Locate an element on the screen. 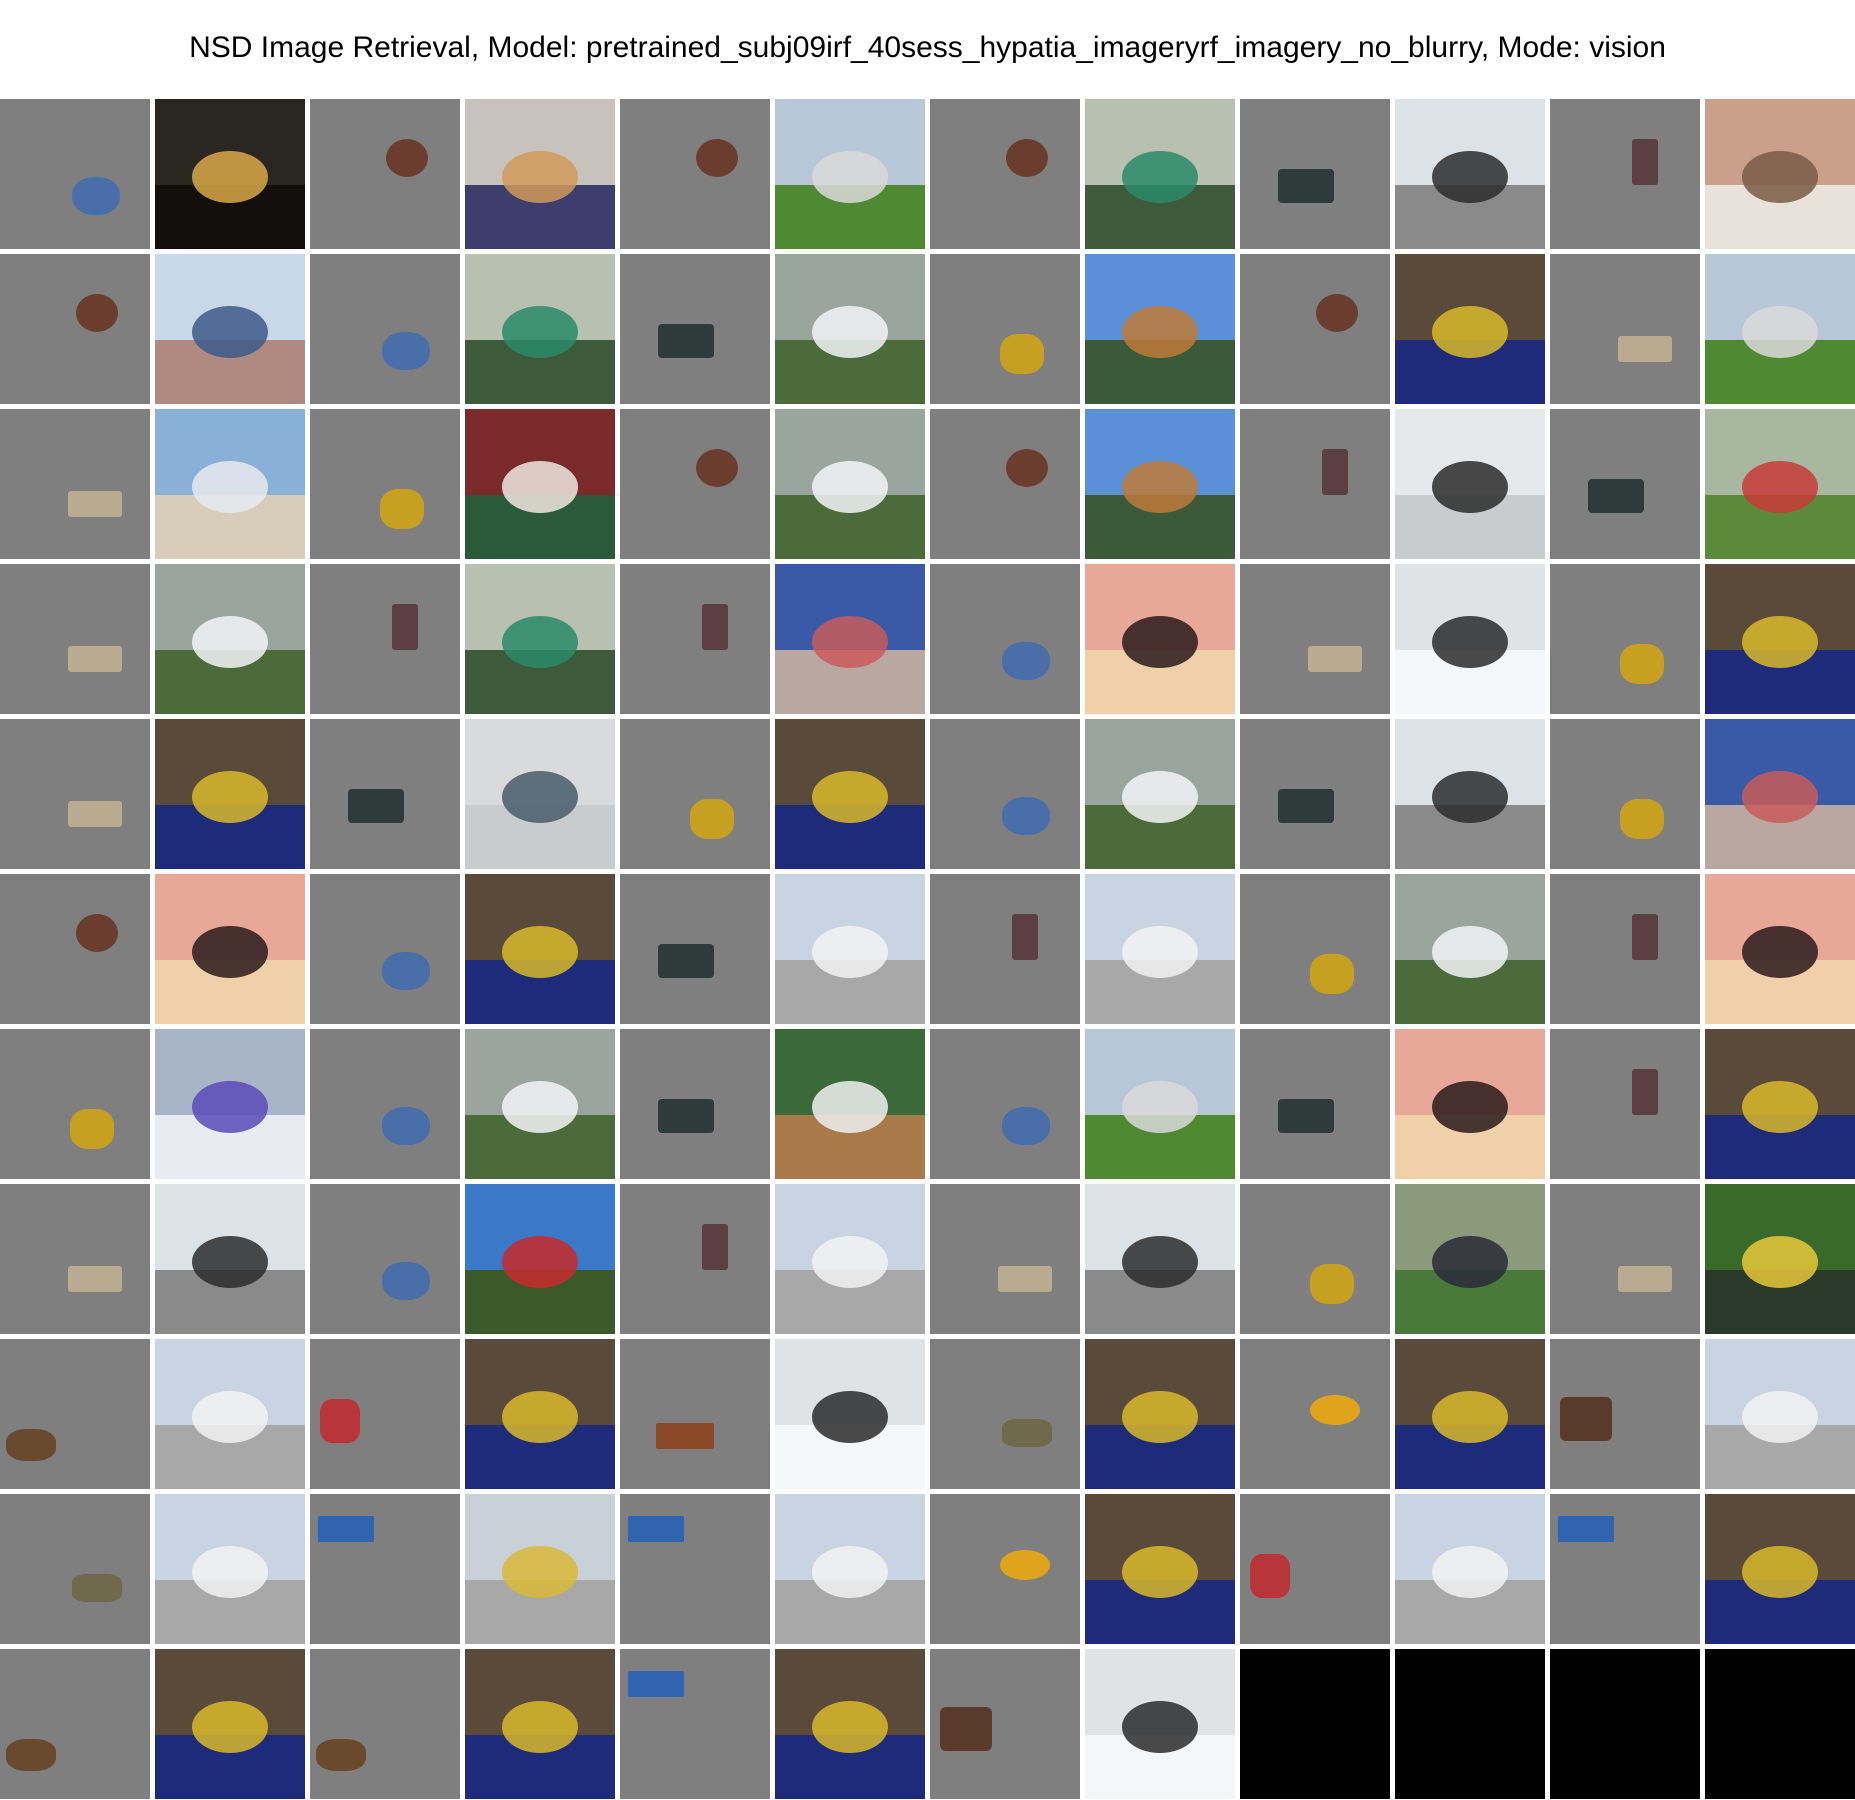 The width and height of the screenshot is (1855, 1800). retrieved-photo-kids-soccer is located at coordinates (1780, 484).